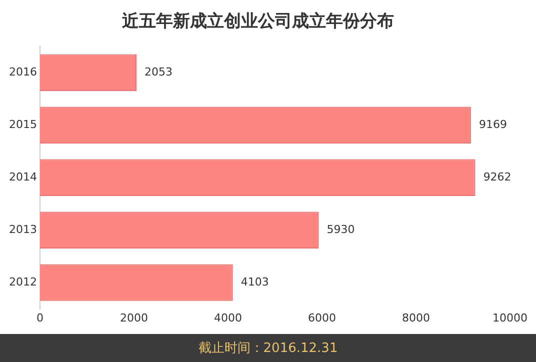 The height and width of the screenshot is (362, 536). I want to click on x-tick-label: 6000, so click(322, 317).